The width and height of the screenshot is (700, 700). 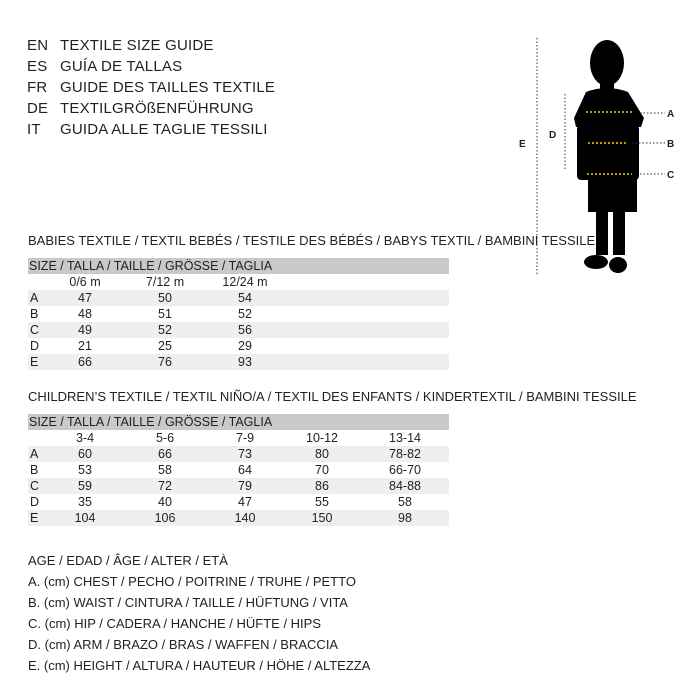 I want to click on table-row: D 21 25 29, so click(x=238, y=346).